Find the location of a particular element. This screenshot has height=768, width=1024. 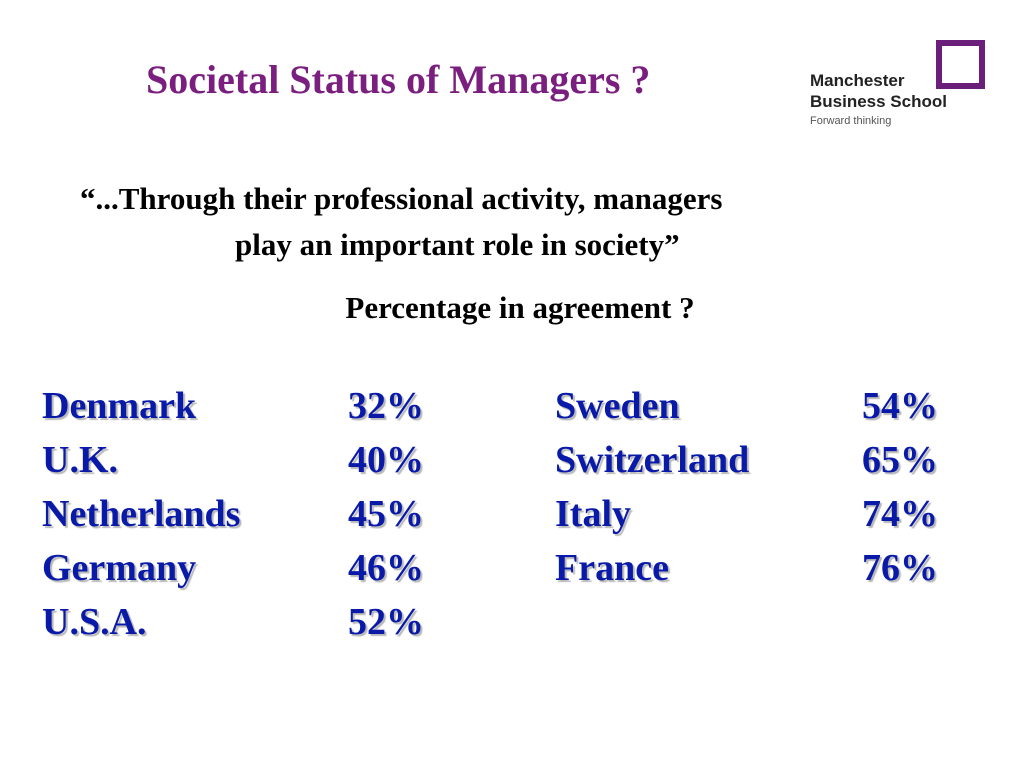

country-name: Denmark is located at coordinates (119, 406).